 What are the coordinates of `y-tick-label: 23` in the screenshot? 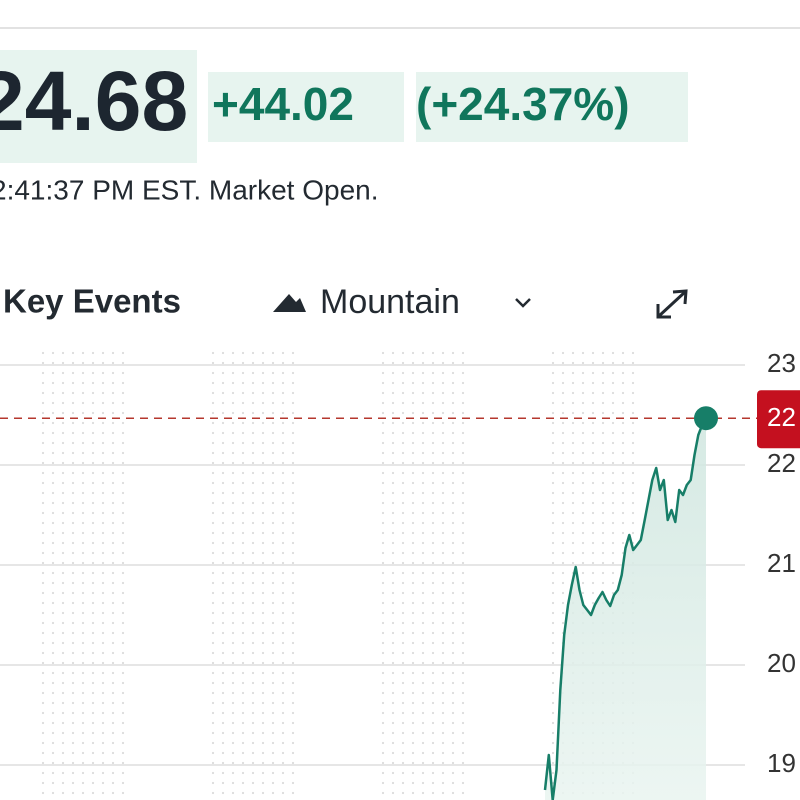 It's located at (781, 363).